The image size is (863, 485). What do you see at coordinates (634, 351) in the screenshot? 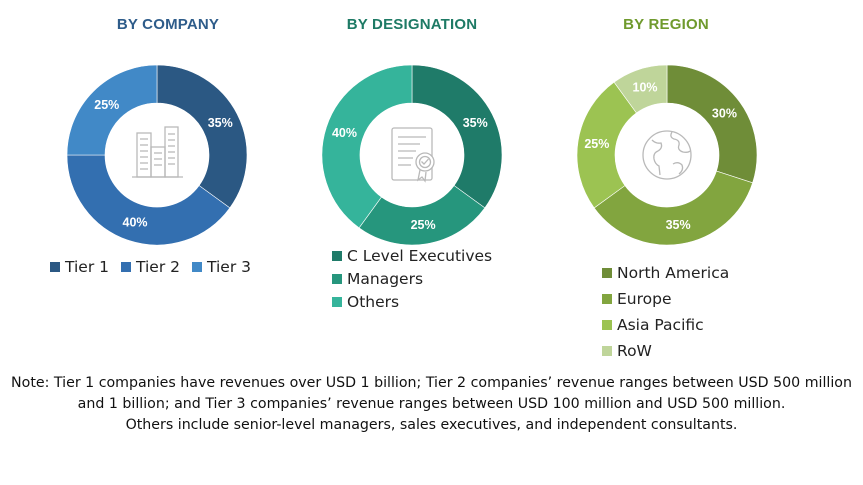
I see `legend-label: RoW` at bounding box center [634, 351].